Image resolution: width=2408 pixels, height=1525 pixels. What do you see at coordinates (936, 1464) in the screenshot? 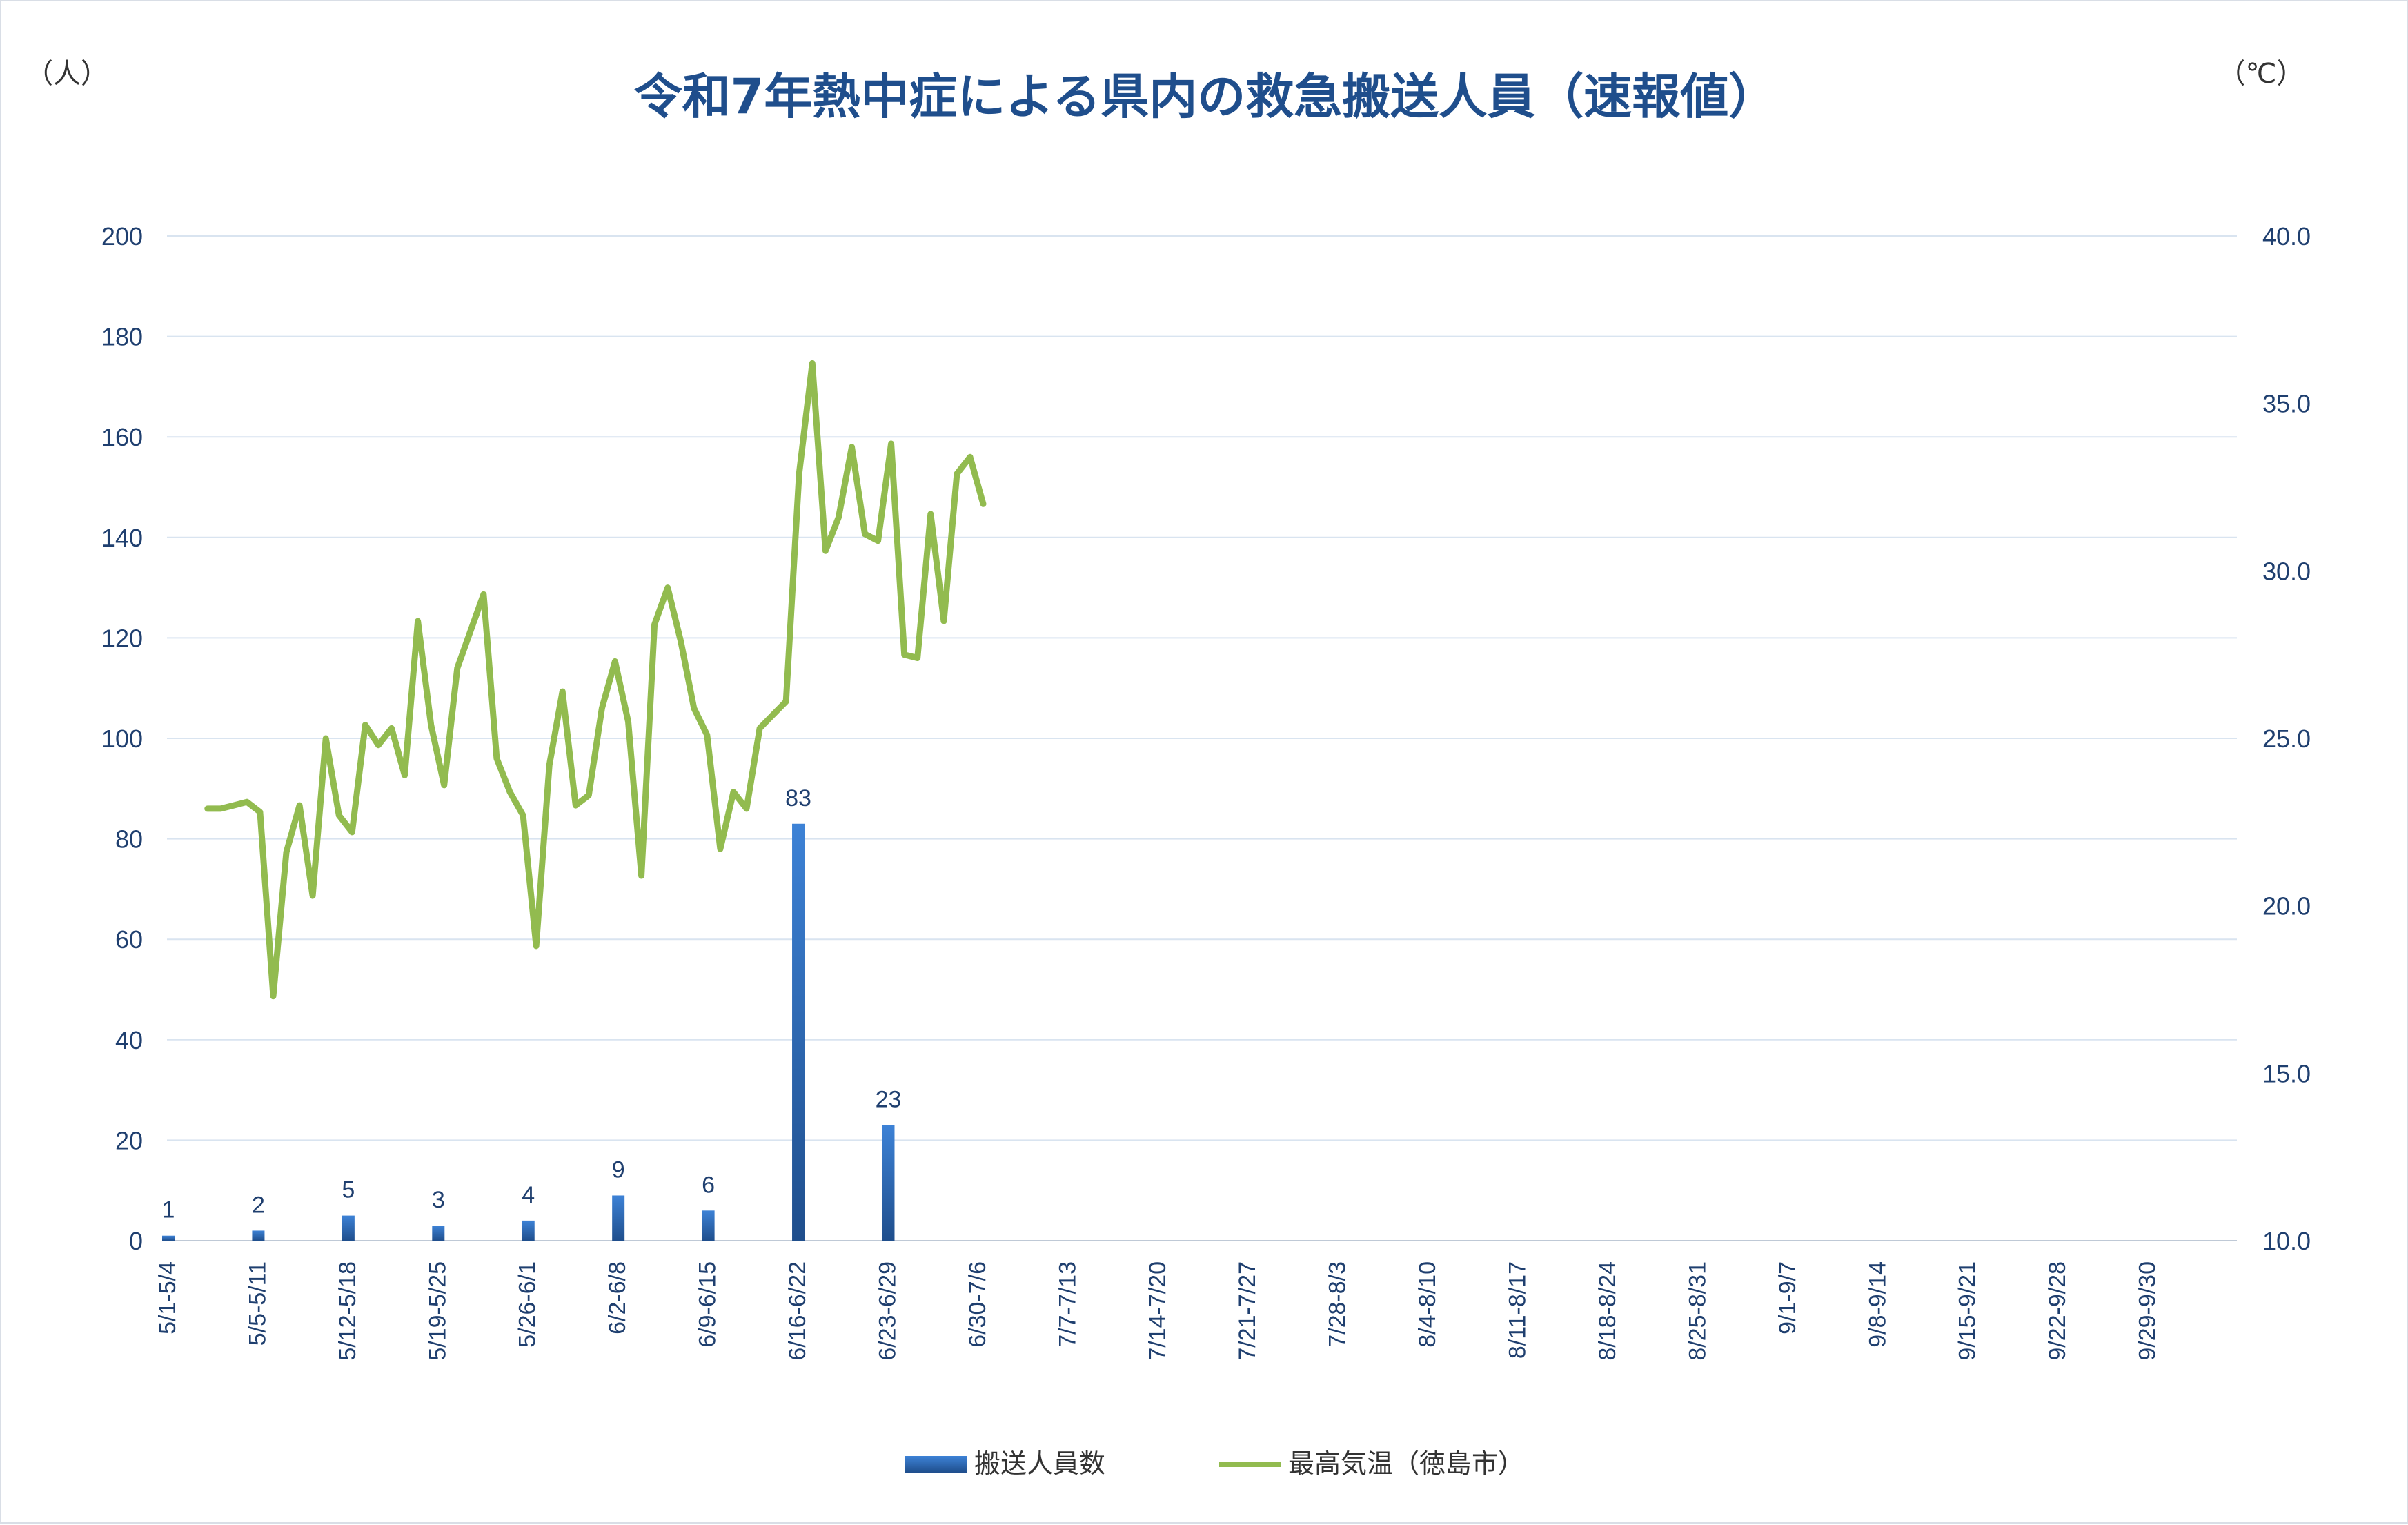
I see `legend-bar-swatch` at bounding box center [936, 1464].